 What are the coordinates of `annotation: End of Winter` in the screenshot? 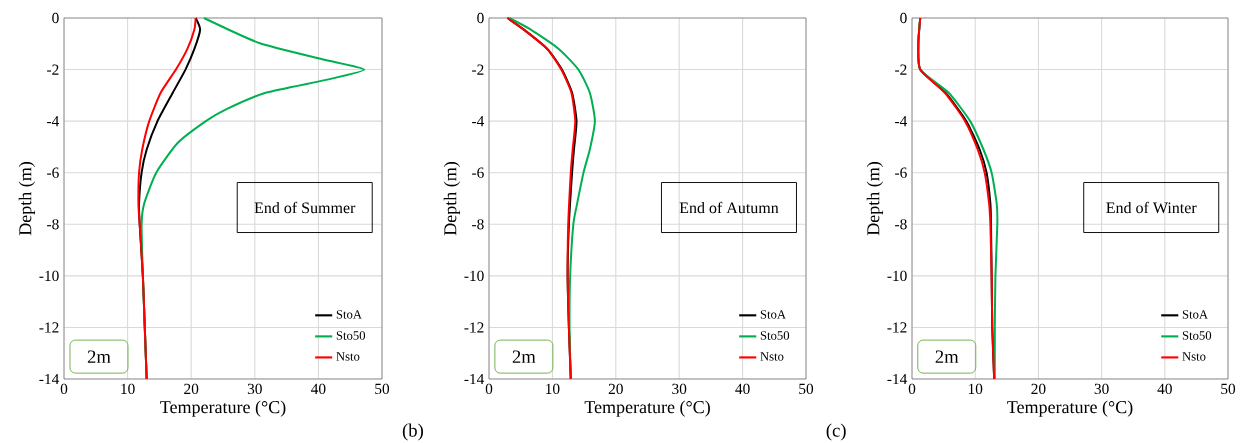 It's located at (1151, 207).